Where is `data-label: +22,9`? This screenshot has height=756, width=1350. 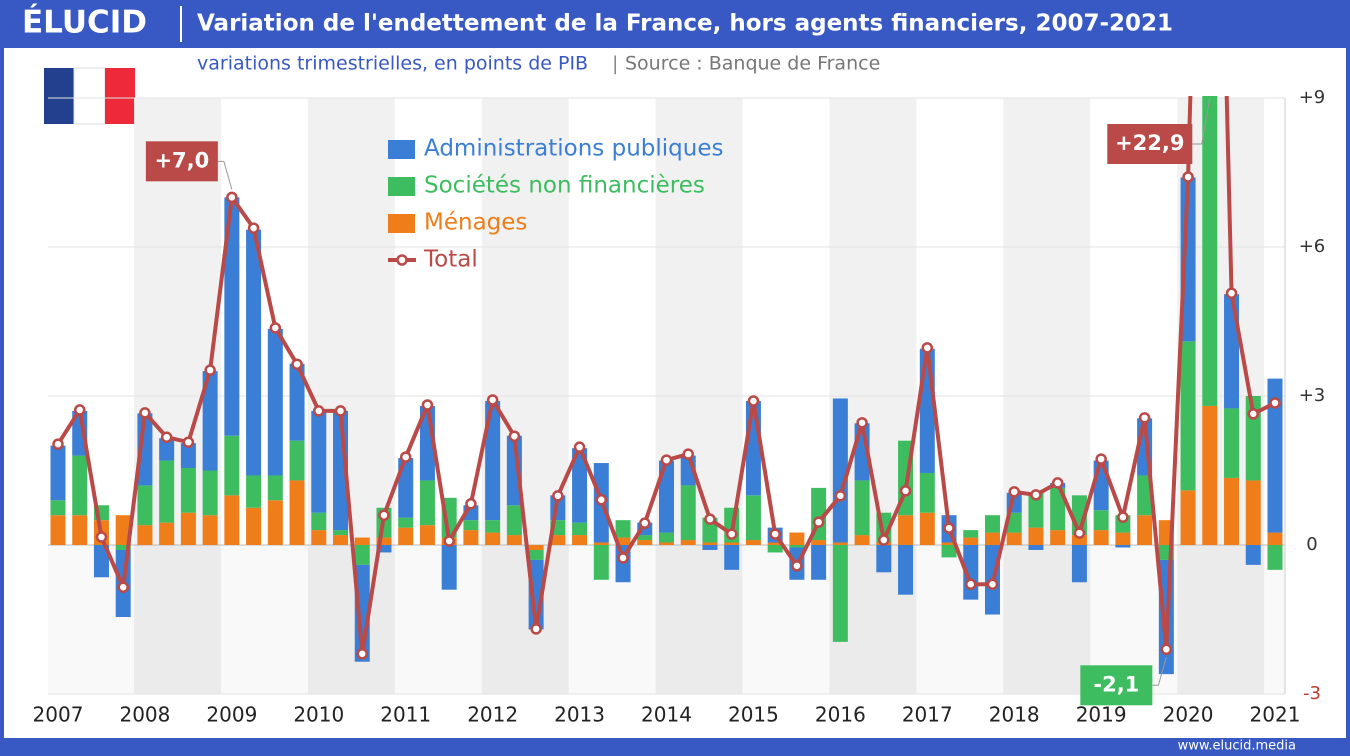
data-label: +22,9 is located at coordinates (1149, 143).